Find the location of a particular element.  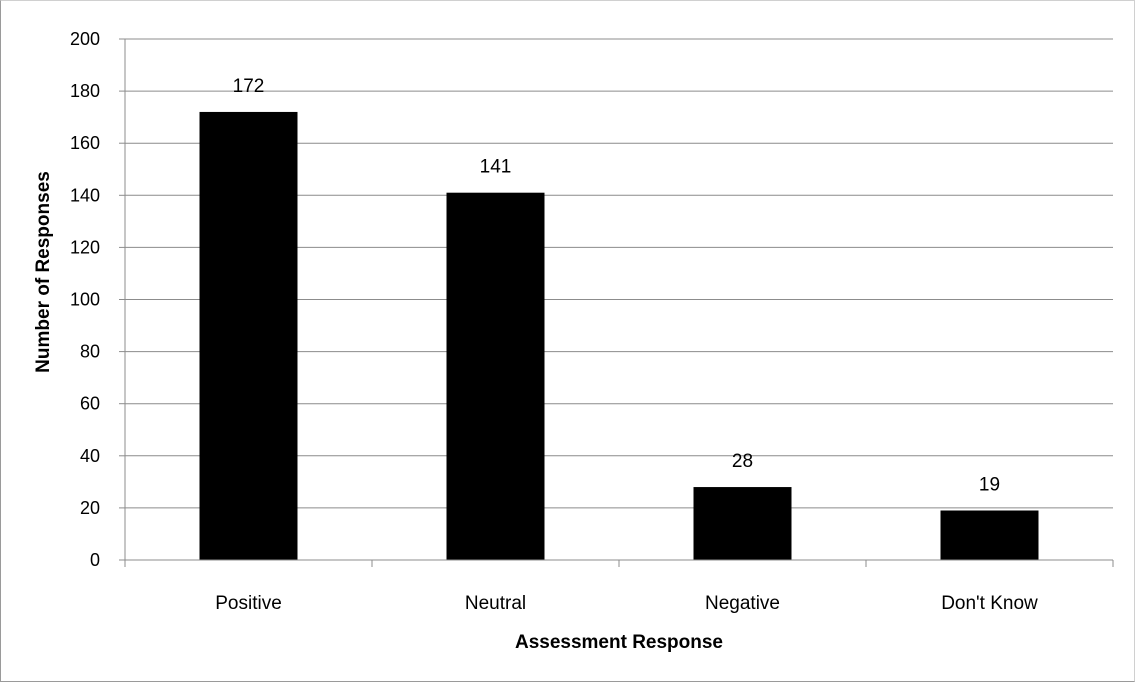

x-tick-label: Neutral is located at coordinates (495, 603).